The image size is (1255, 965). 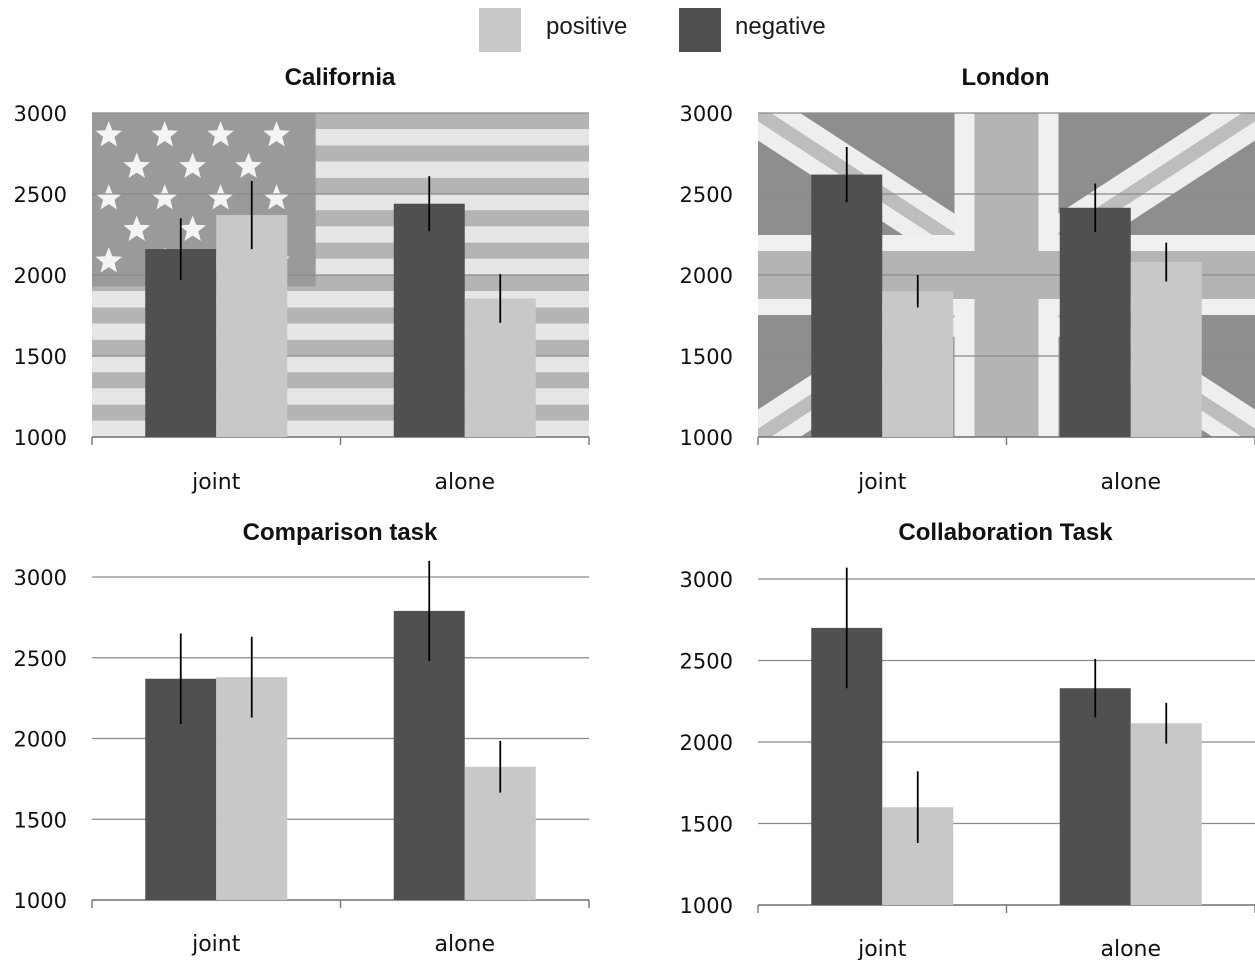 I want to click on legend: positive negative, so click(x=627, y=28).